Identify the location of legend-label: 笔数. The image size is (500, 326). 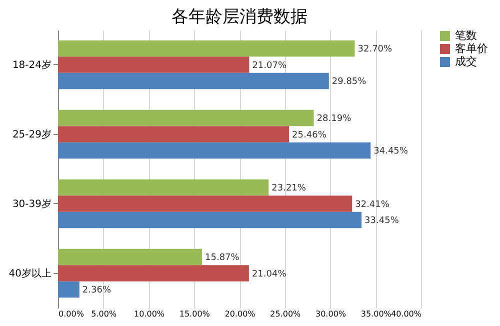
(466, 35).